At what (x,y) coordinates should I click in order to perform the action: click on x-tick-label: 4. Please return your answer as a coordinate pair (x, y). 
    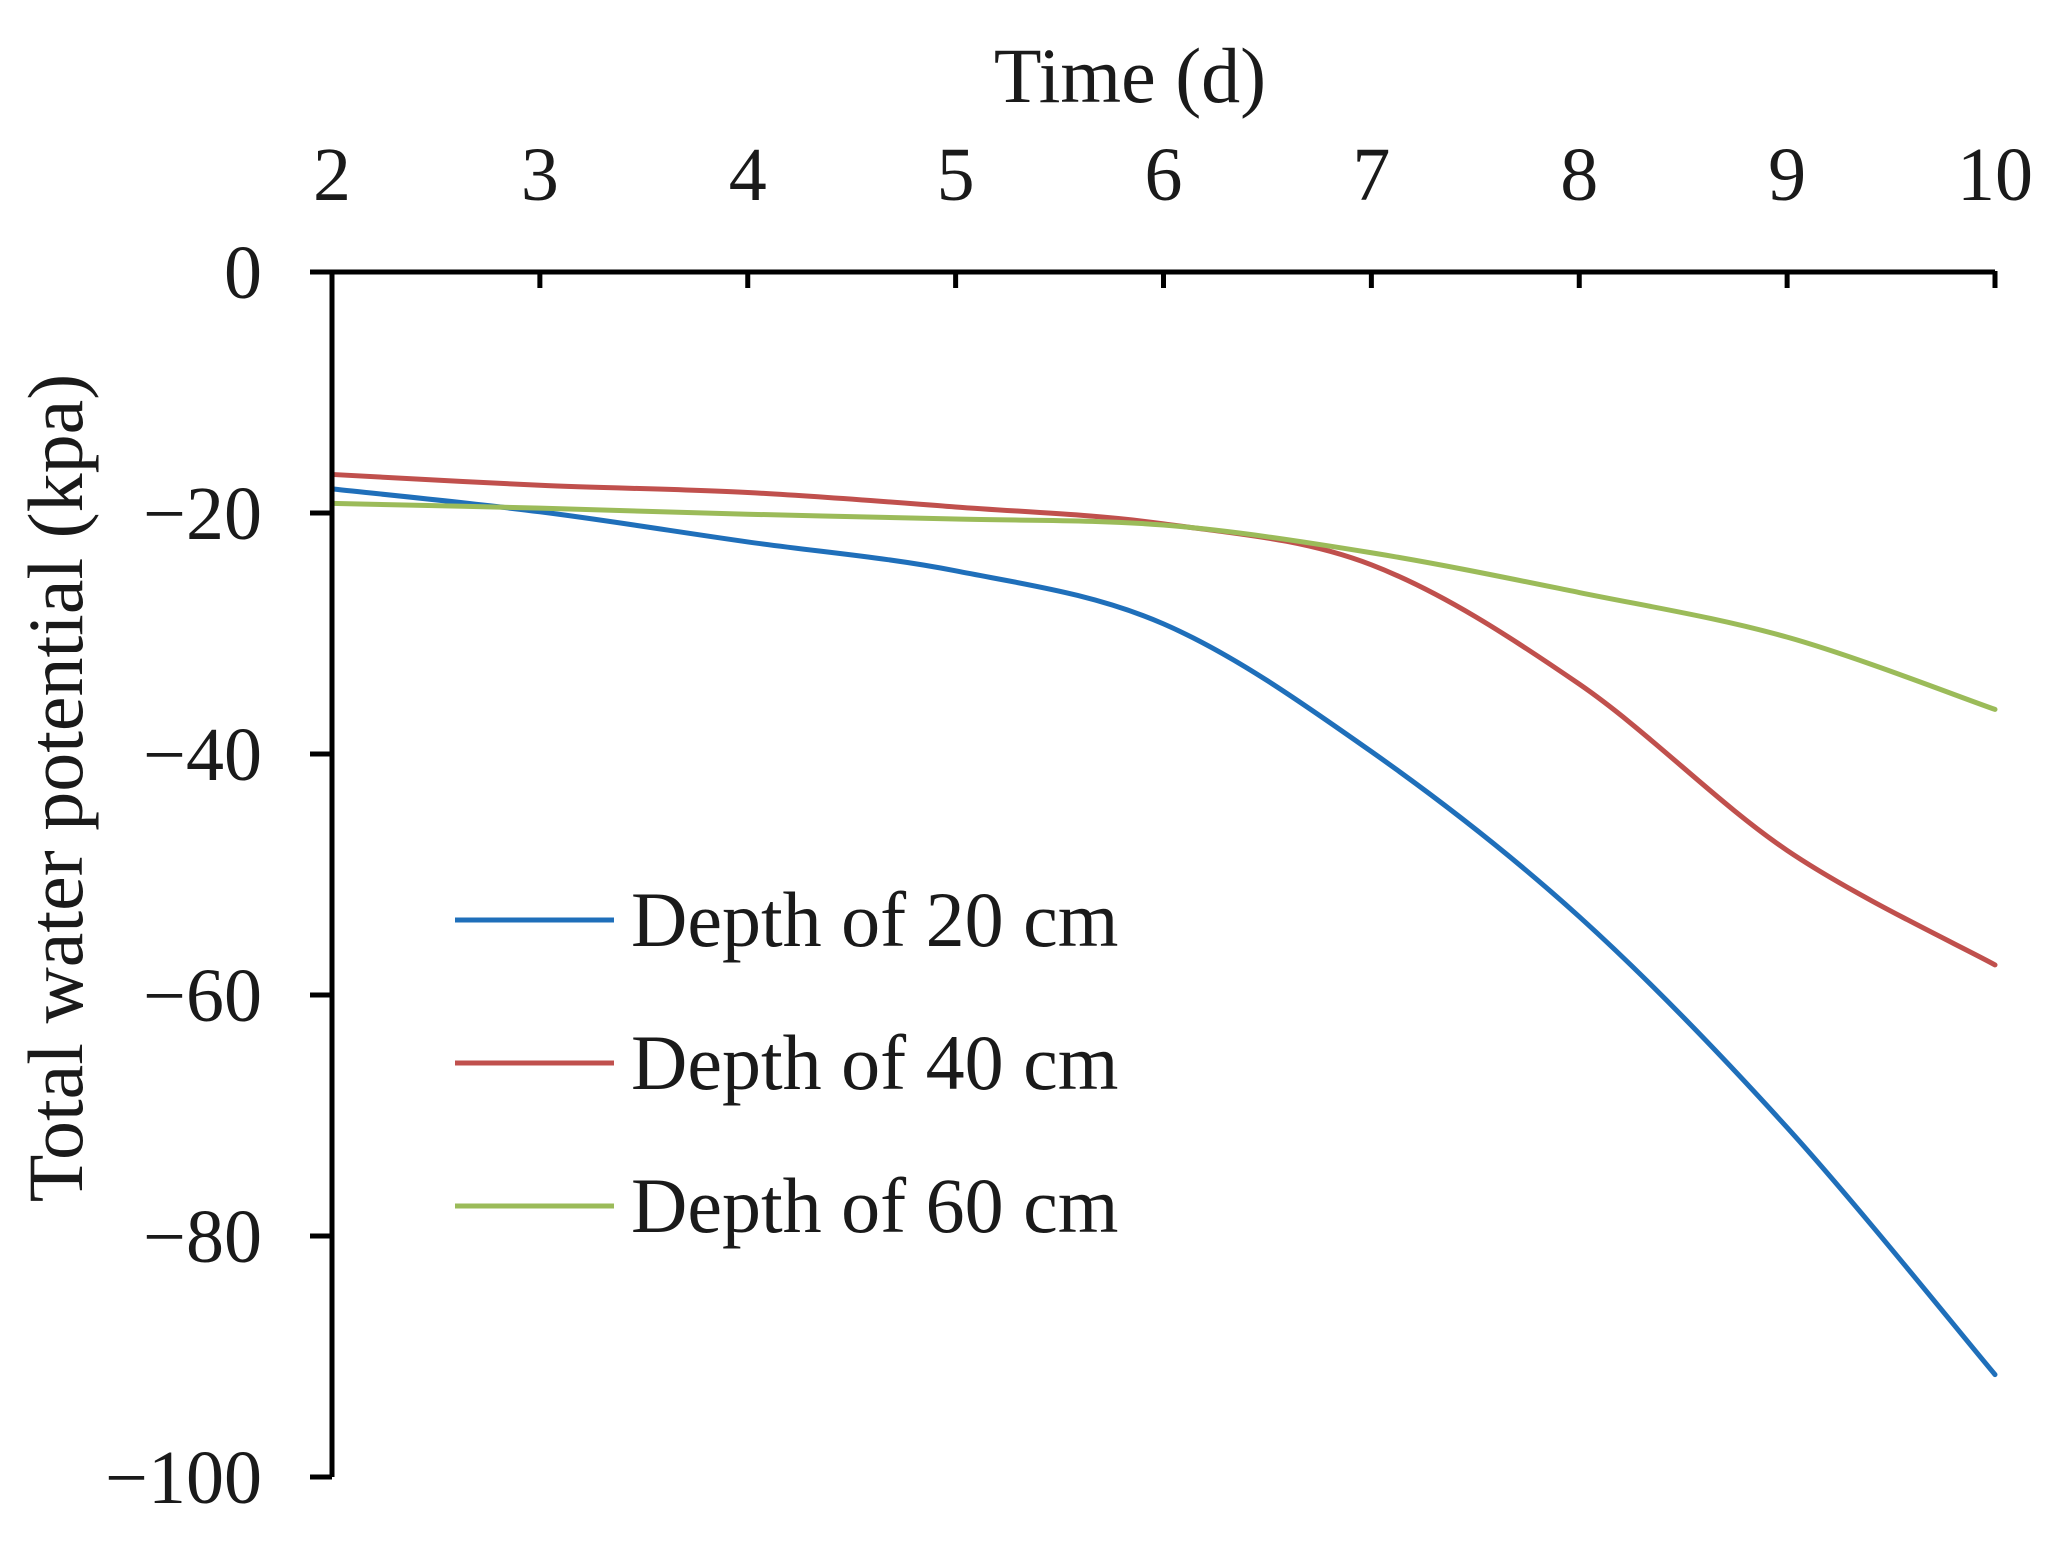
    Looking at the image, I should click on (748, 175).